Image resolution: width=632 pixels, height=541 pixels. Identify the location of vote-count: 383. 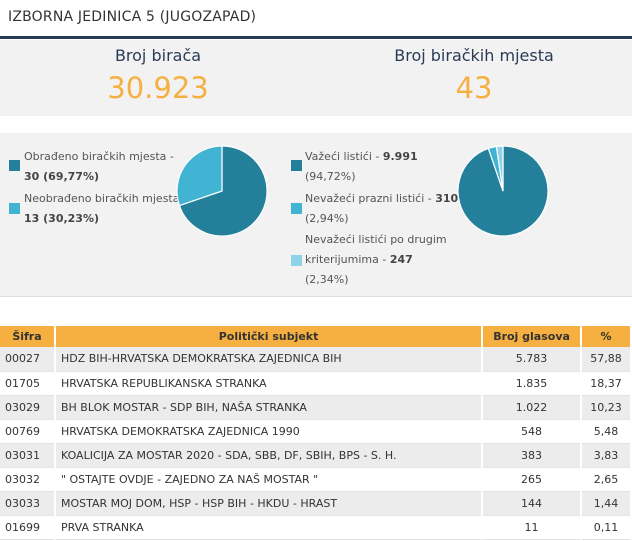
(532, 455).